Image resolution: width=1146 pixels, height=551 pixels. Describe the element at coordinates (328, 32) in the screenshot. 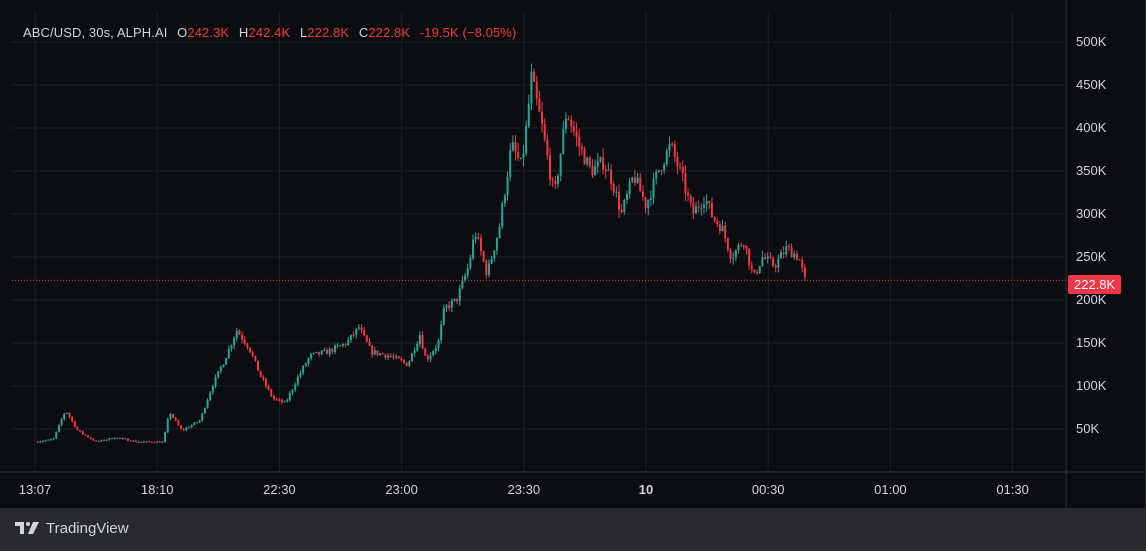

I see `low-value: 222.8K` at that location.